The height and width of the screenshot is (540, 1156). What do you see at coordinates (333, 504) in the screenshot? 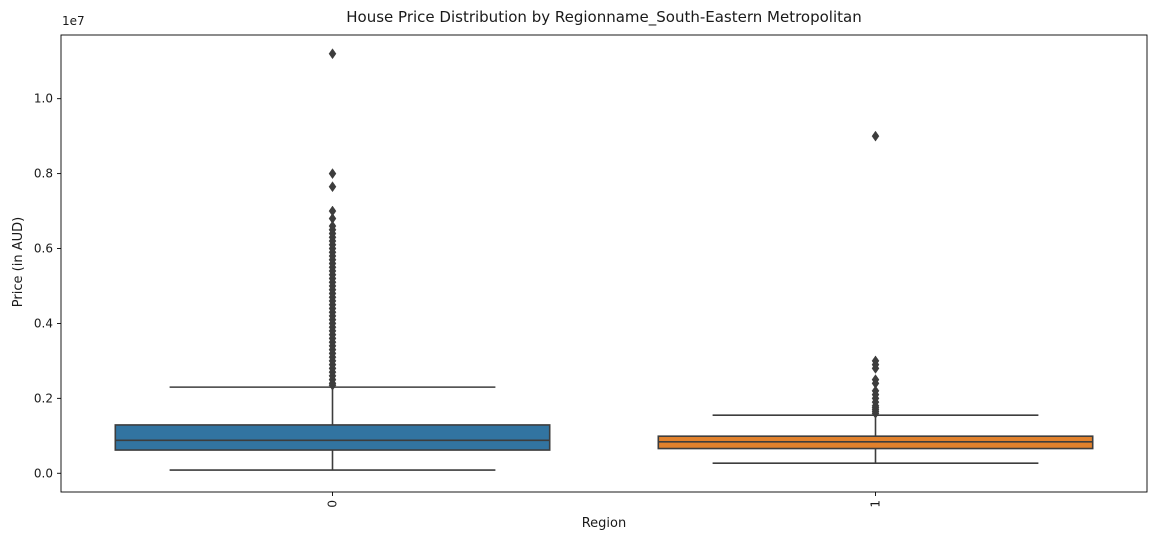
I see `x-tick-label: 0` at bounding box center [333, 504].